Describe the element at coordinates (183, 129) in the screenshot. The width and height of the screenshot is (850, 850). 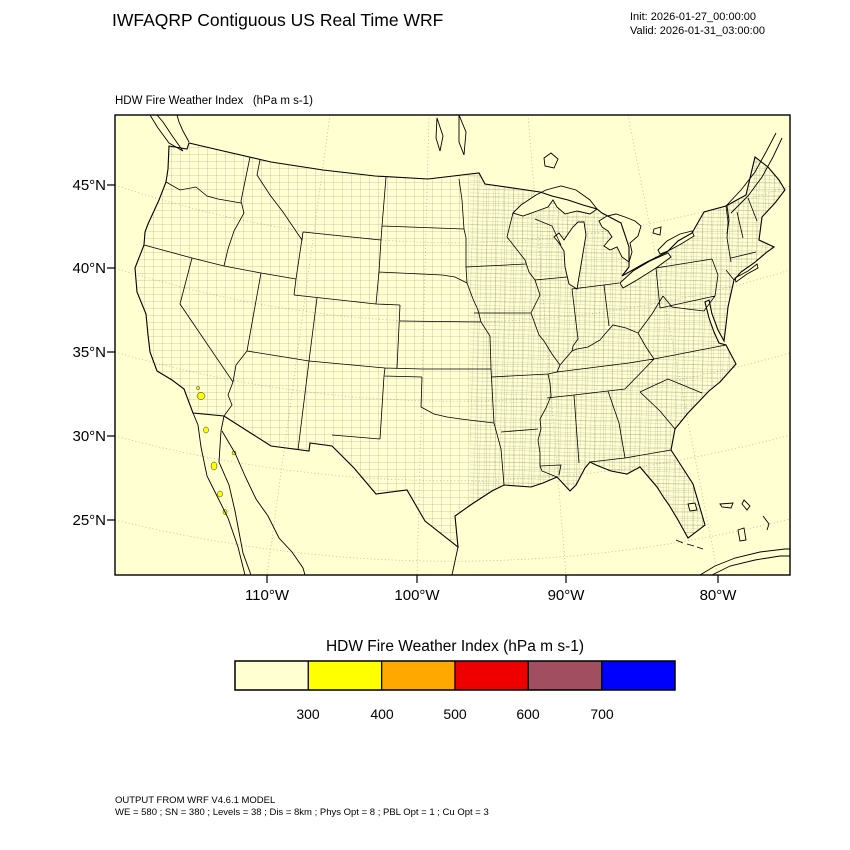
I see `bc-coast` at that location.